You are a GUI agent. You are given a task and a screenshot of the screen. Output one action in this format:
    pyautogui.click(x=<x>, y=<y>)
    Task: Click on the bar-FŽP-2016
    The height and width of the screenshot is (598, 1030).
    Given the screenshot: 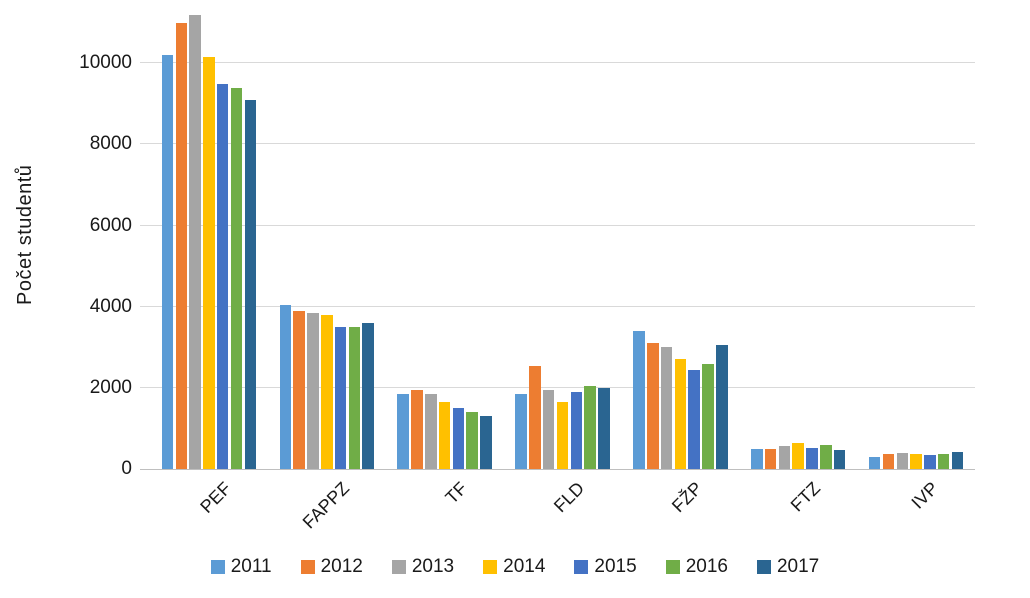 What is the action you would take?
    pyautogui.click(x=708, y=416)
    